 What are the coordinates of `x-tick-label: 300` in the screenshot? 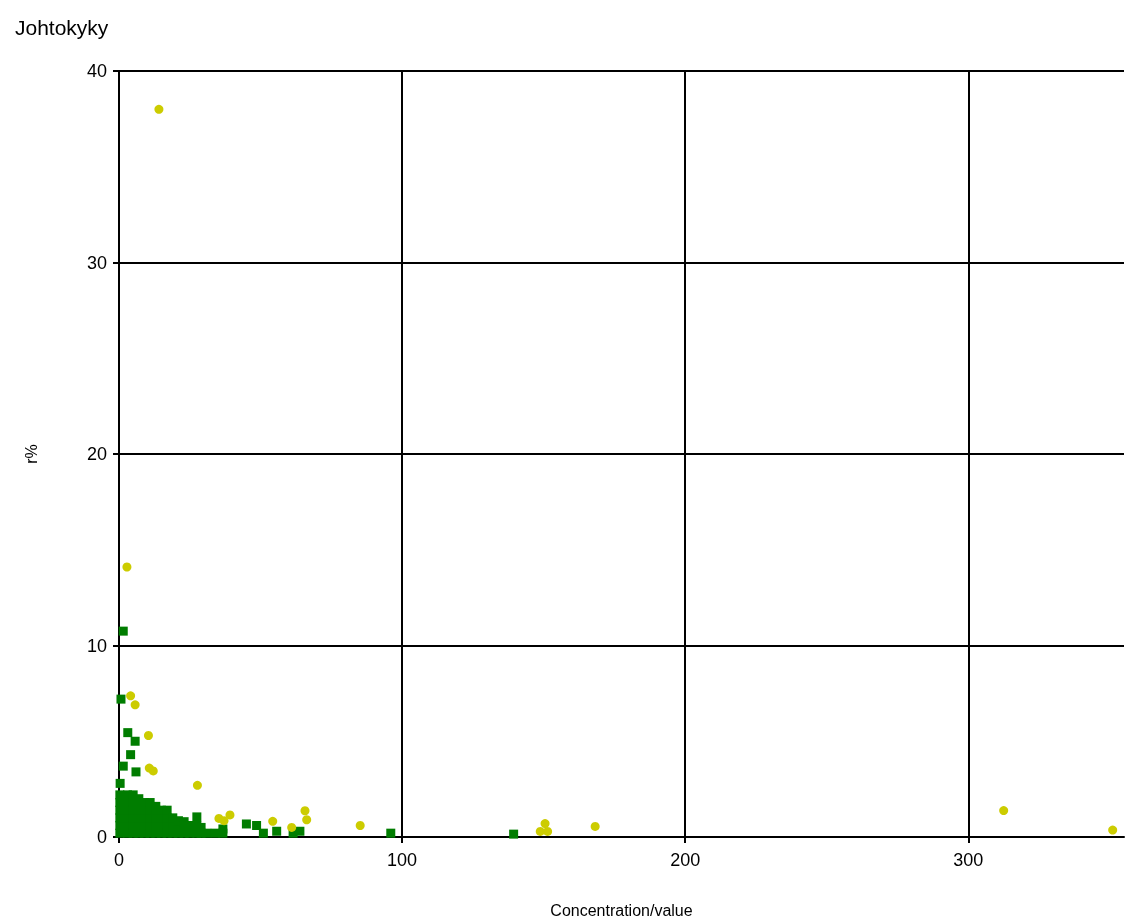 It's located at (968, 860).